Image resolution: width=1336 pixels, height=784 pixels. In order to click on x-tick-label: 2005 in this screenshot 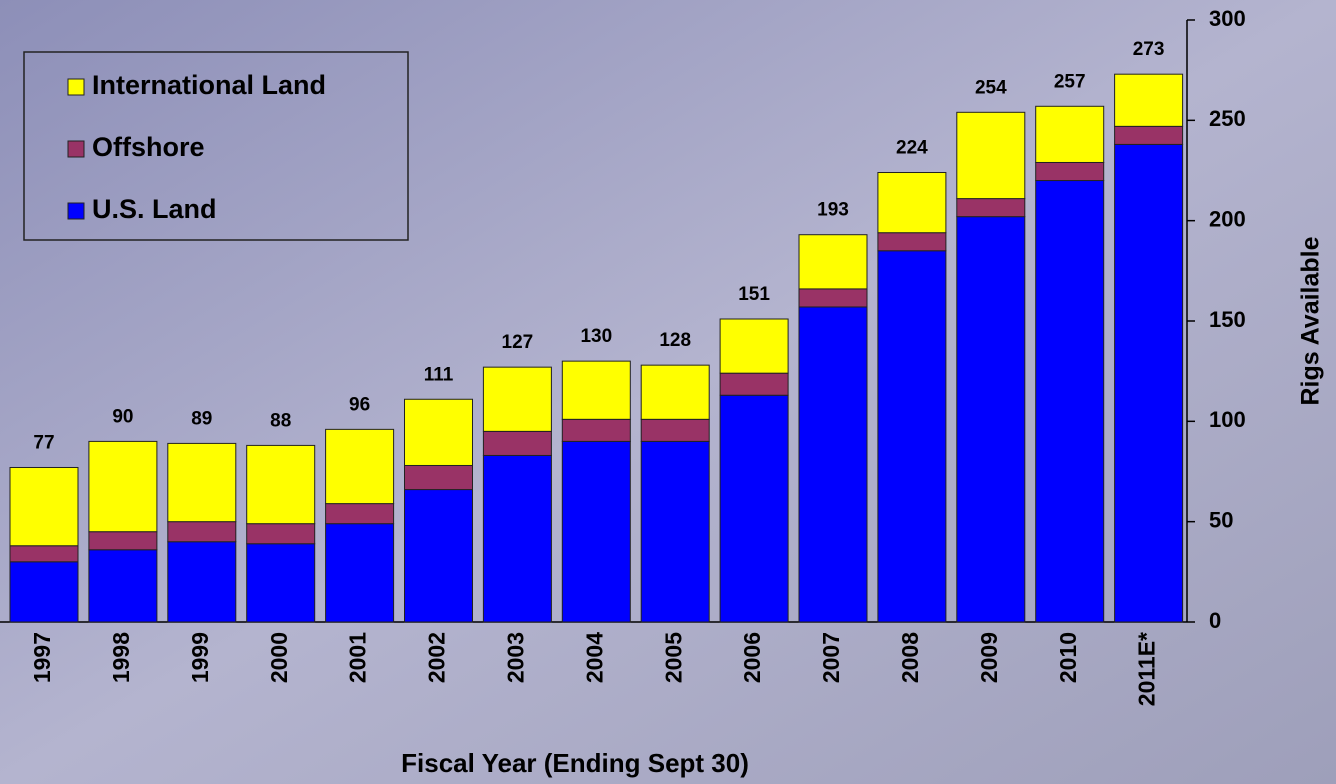, I will do `click(673, 657)`.